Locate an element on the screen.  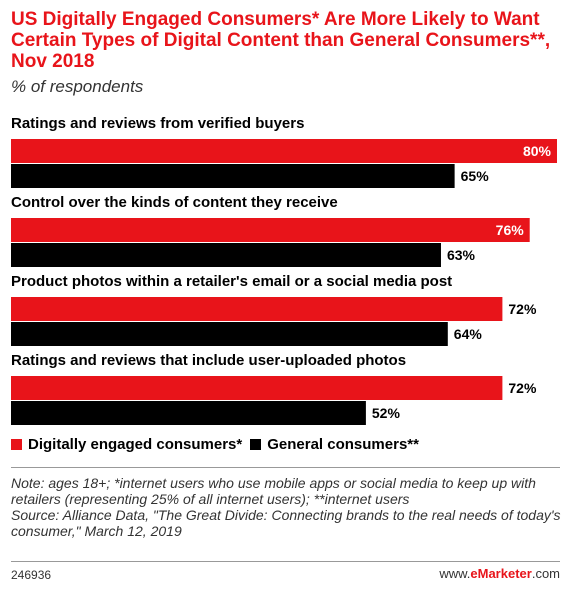
value-label-digitally-engaged-2: 76% is located at coordinates (510, 230).